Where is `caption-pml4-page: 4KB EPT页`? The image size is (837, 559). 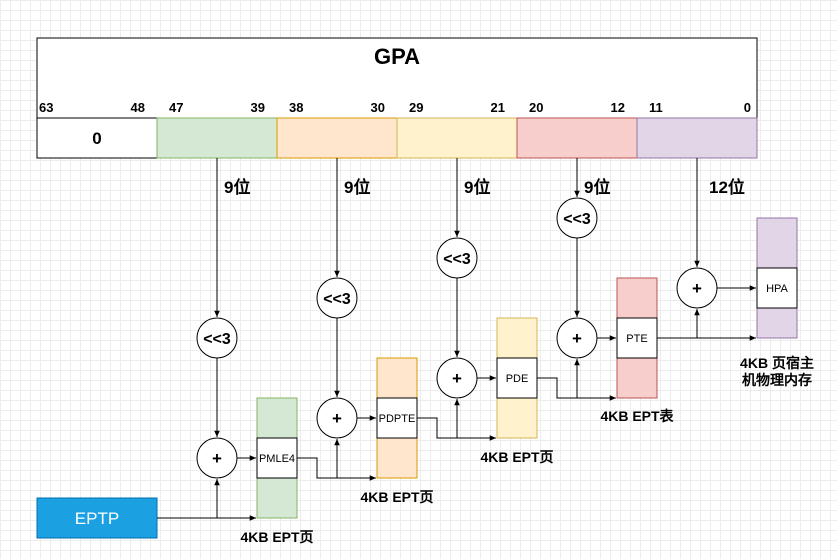
caption-pml4-page: 4KB EPT页 is located at coordinates (276, 537).